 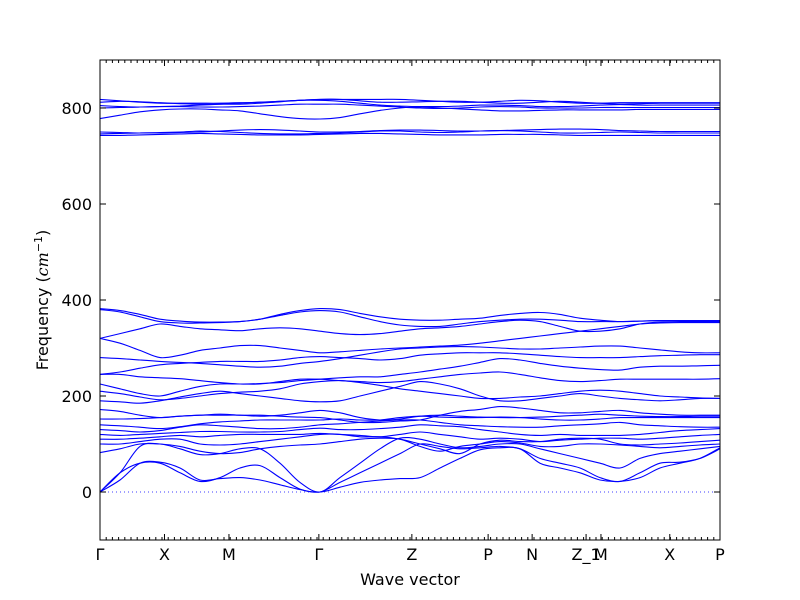 I want to click on y-axis-label-exponent: −1, so click(x=38, y=244).